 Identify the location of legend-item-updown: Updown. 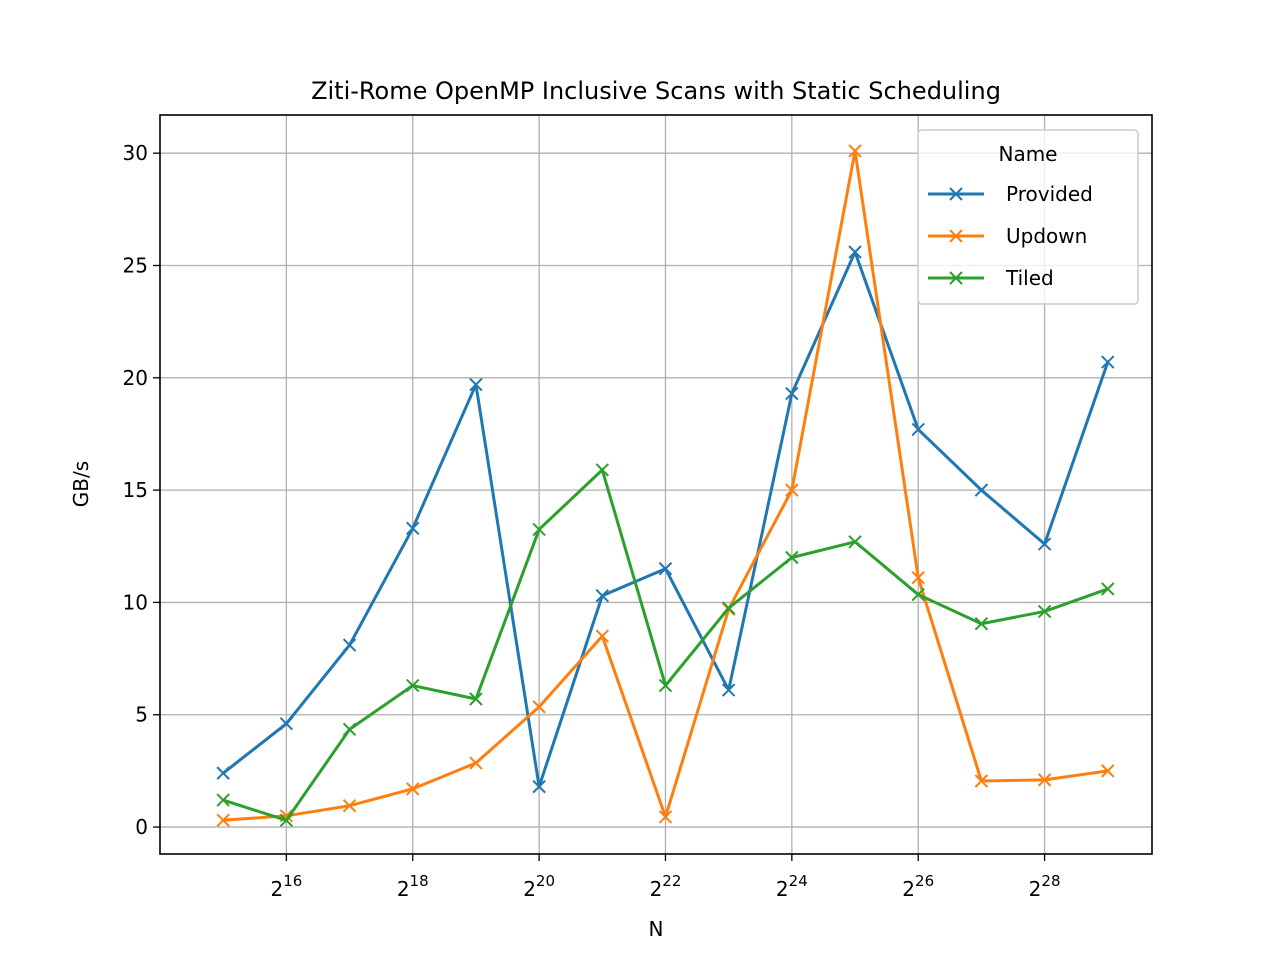
(1007, 236).